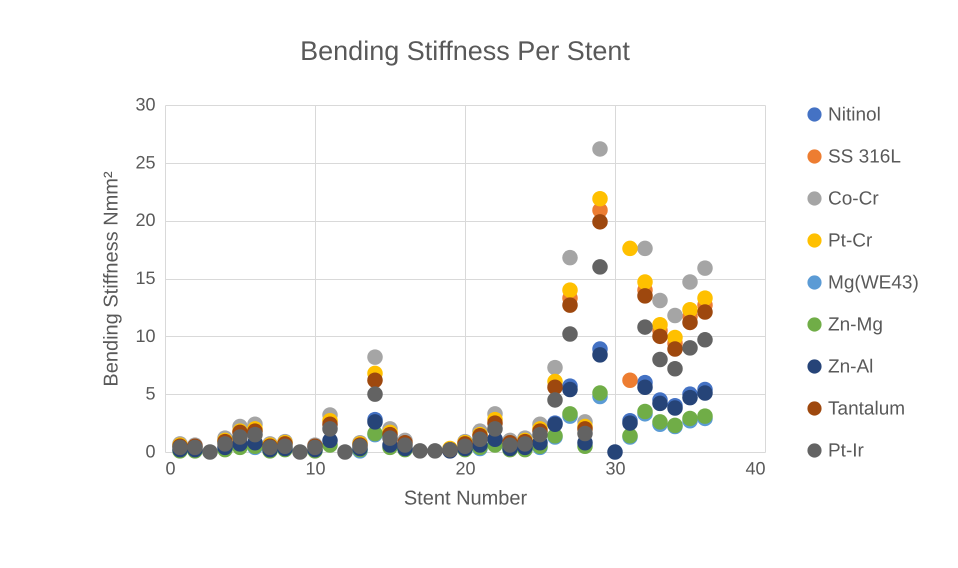  What do you see at coordinates (854, 199) in the screenshot?
I see `legend-label: Co-Cr` at bounding box center [854, 199].